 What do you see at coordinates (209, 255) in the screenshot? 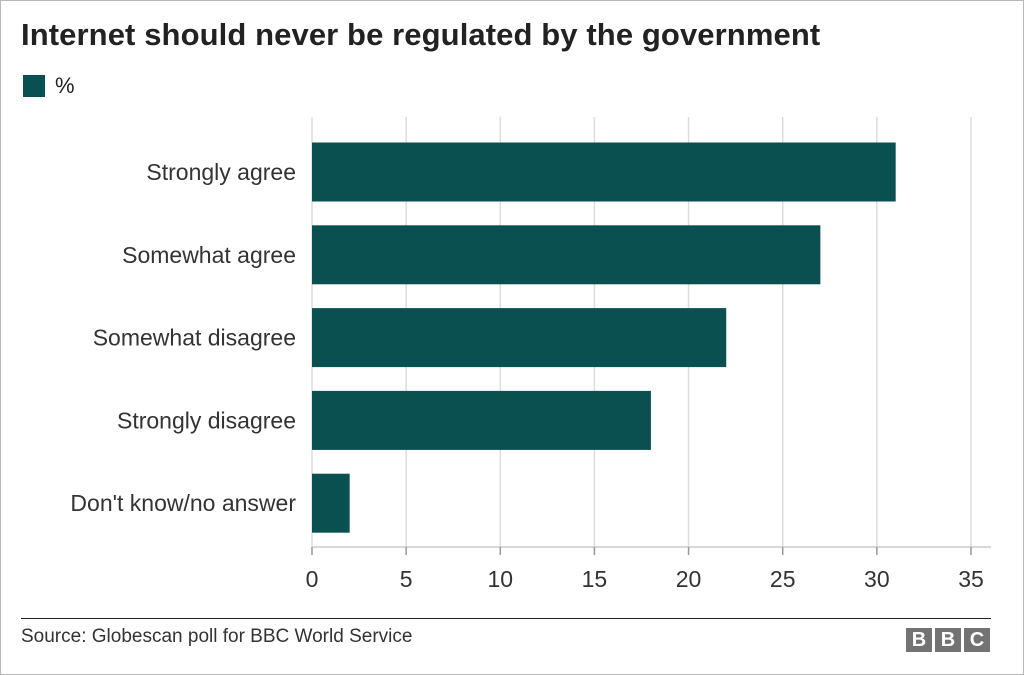
I see `category-label: Somewhat agree` at bounding box center [209, 255].